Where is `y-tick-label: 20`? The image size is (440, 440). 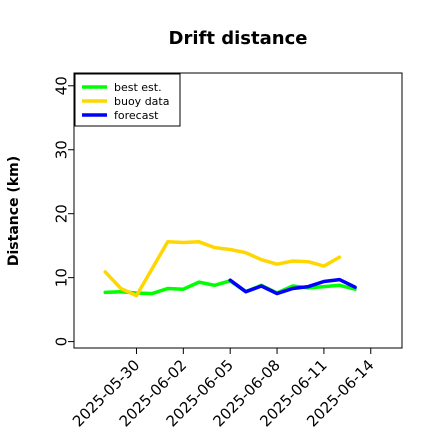
y-tick-label: 20 is located at coordinates (62, 213).